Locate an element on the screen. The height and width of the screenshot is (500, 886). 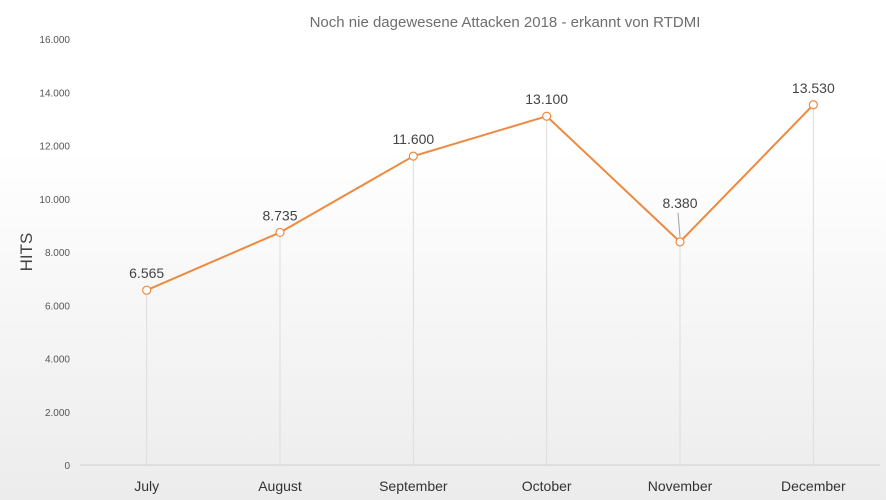
x-tick-label: November is located at coordinates (680, 486).